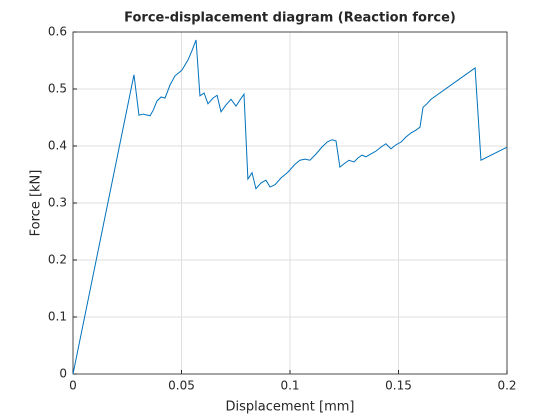  What do you see at coordinates (506, 386) in the screenshot?
I see `x-tick-label: 0.2` at bounding box center [506, 386].